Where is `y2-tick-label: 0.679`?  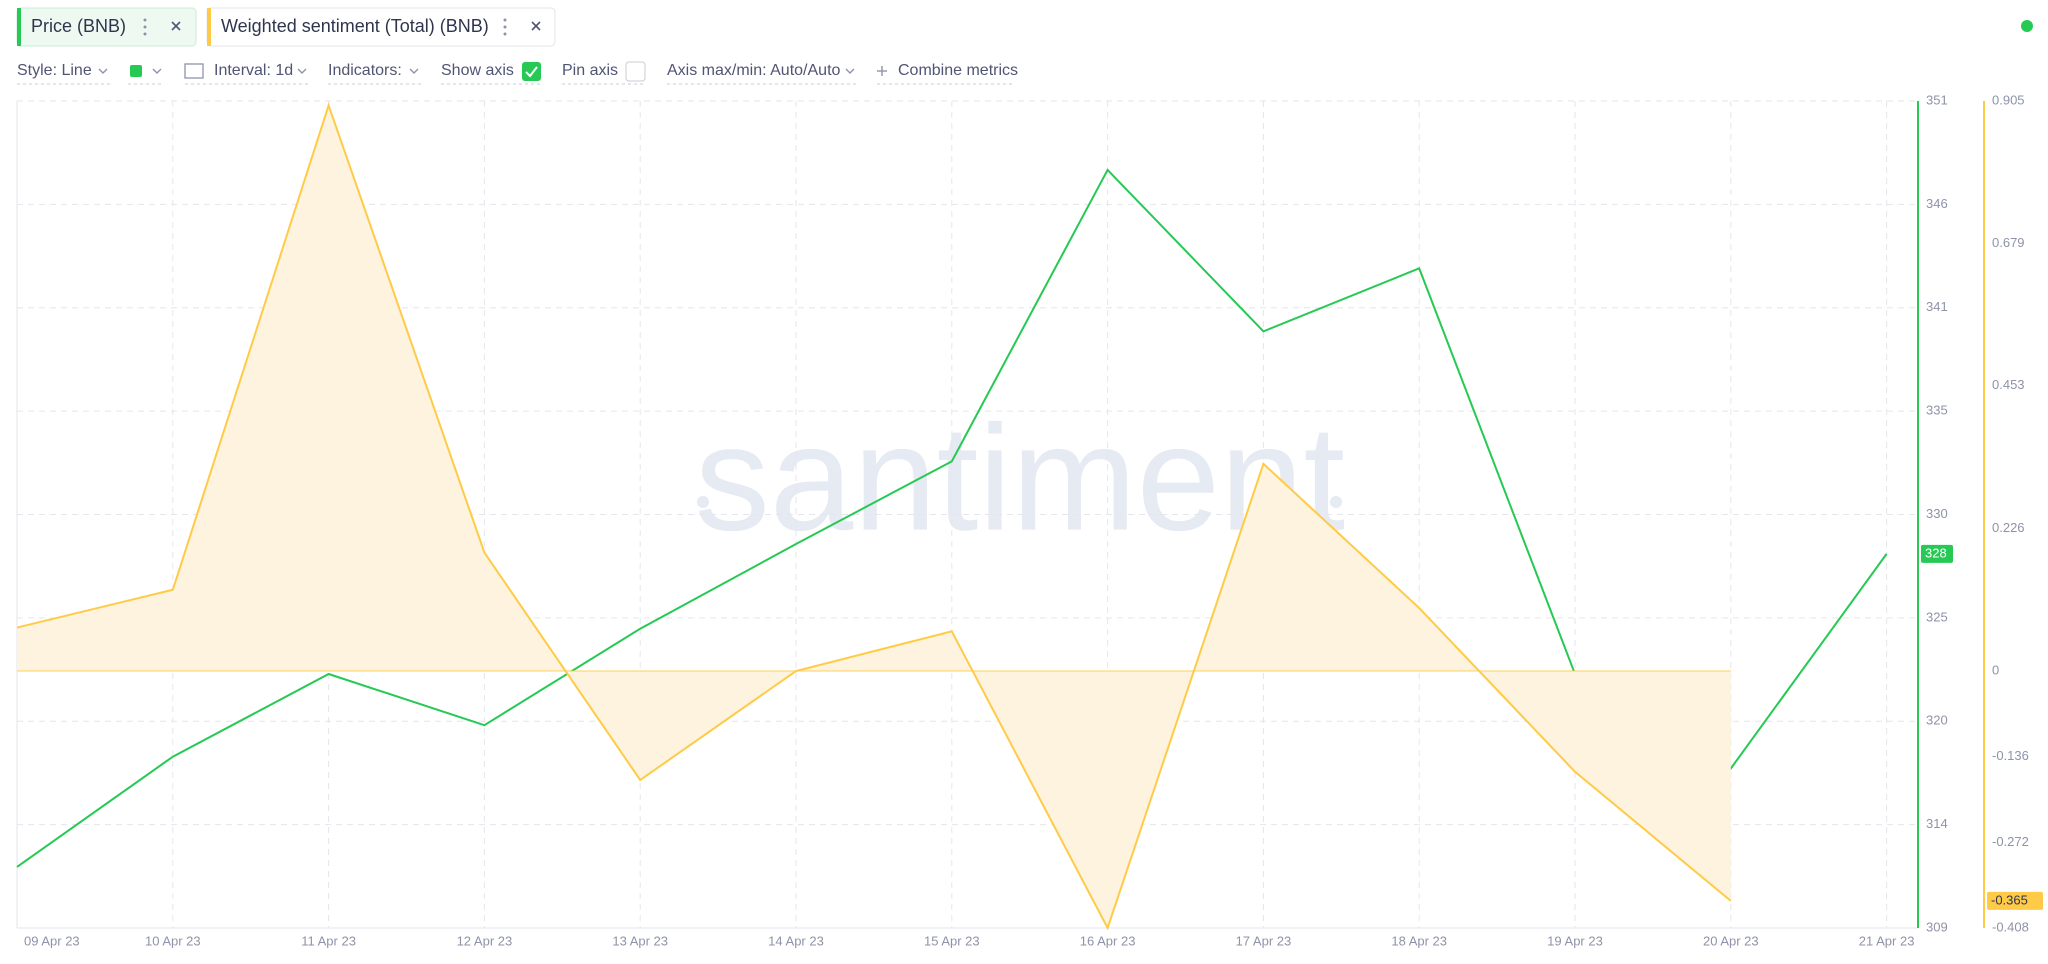
y2-tick-label: 0.679 is located at coordinates (2008, 242).